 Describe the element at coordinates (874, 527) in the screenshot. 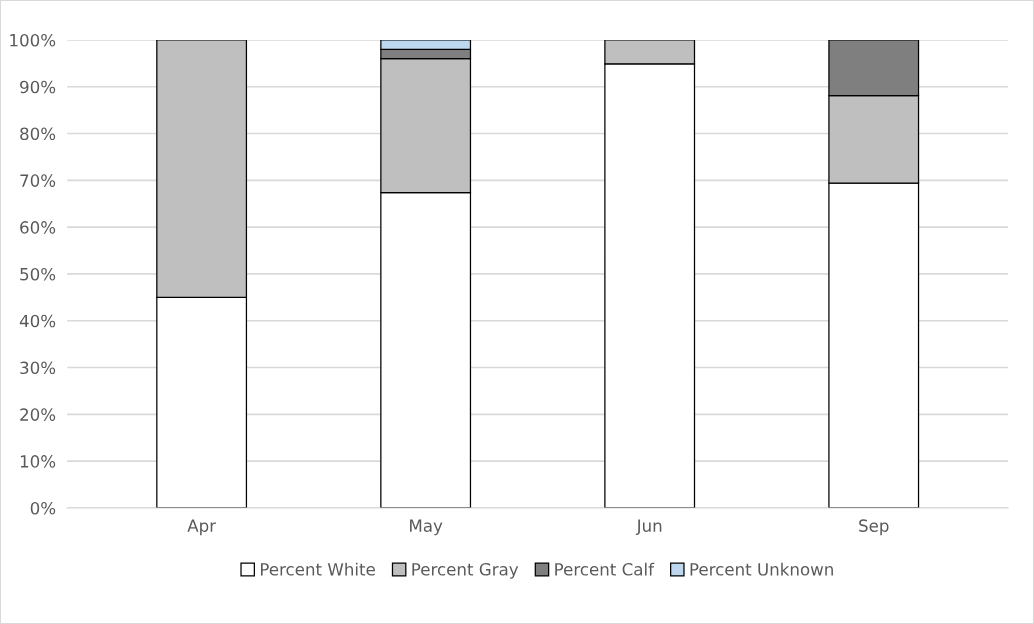

I see `x-tick-label: Sep` at that location.